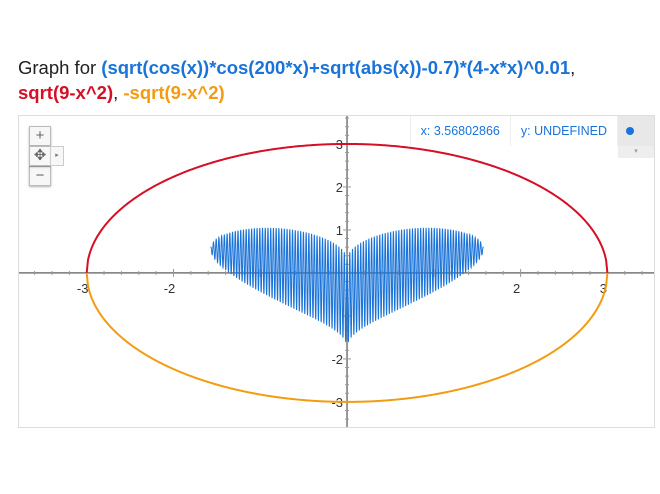  I want to click on pan-icon: ✥, so click(40, 156).